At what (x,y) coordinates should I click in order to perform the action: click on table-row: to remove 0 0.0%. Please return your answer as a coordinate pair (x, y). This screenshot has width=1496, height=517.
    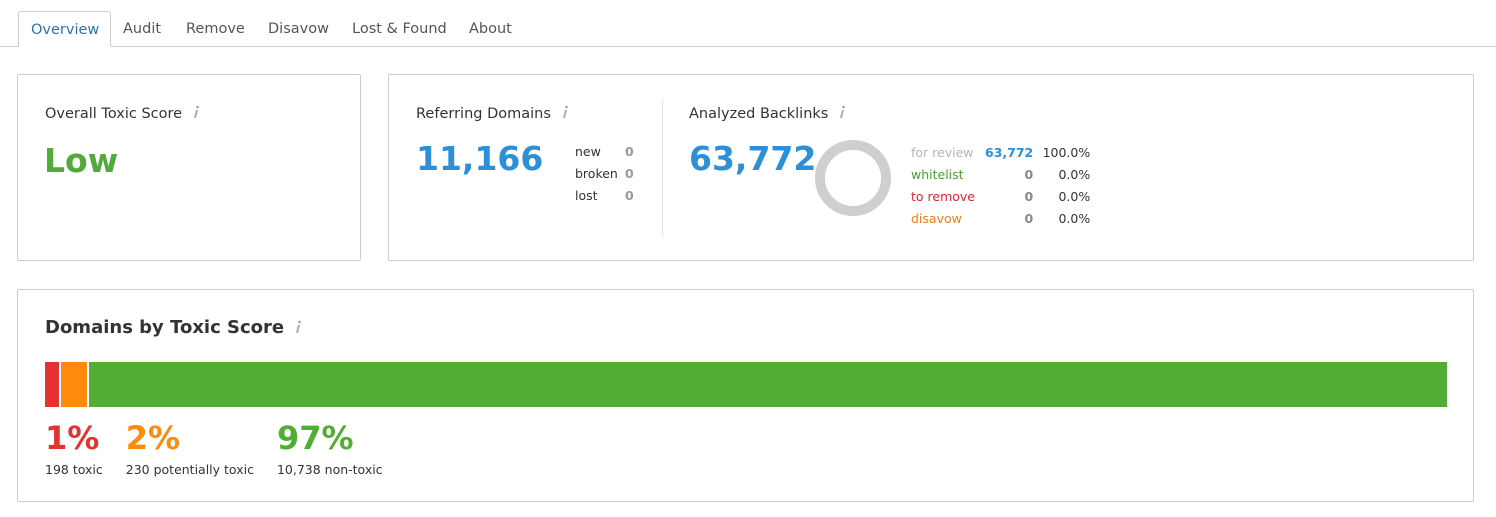
    Looking at the image, I should click on (1000, 196).